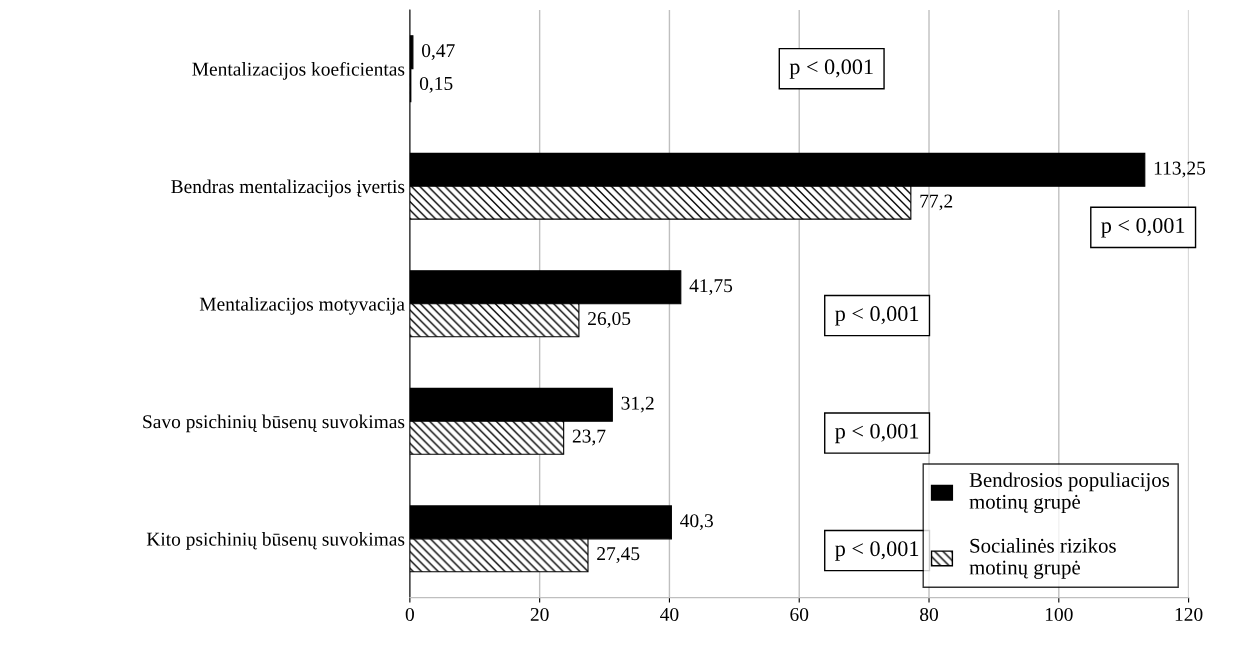 Image resolution: width=1242 pixels, height=664 pixels. What do you see at coordinates (298, 70) in the screenshot?
I see `y-tick-label: Mentalizacijos koeficientas` at bounding box center [298, 70].